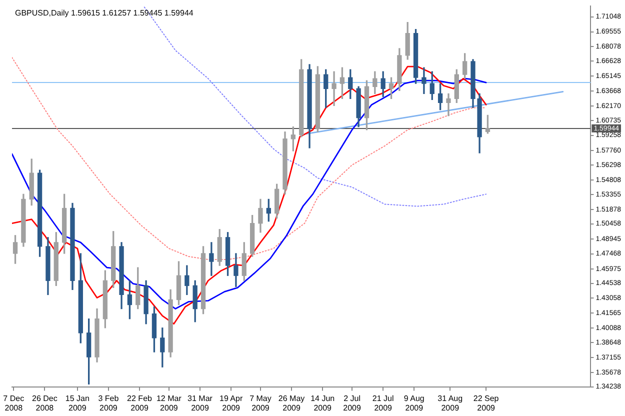 This screenshot has height=416, width=625. I want to click on x-tick-label: 22 Sep 2009, so click(486, 403).